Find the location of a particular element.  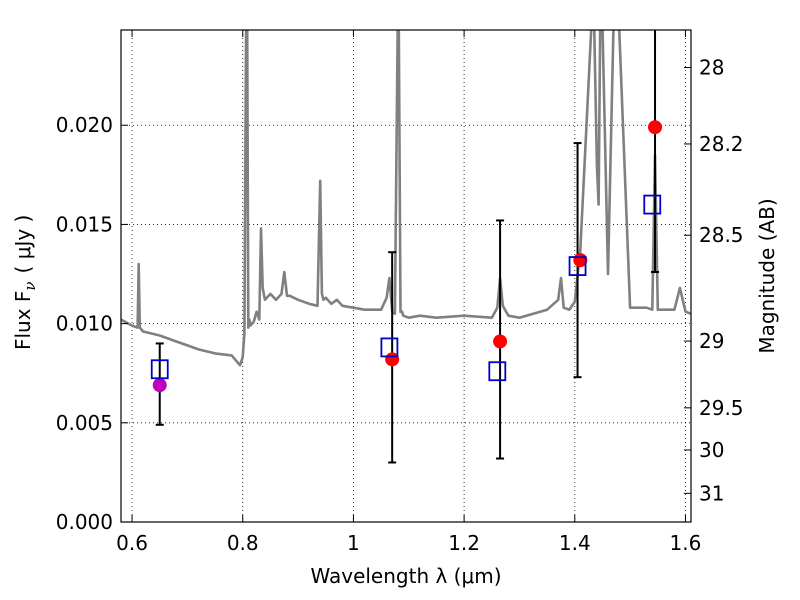

x-tick-label: 1.6 is located at coordinates (686, 543).